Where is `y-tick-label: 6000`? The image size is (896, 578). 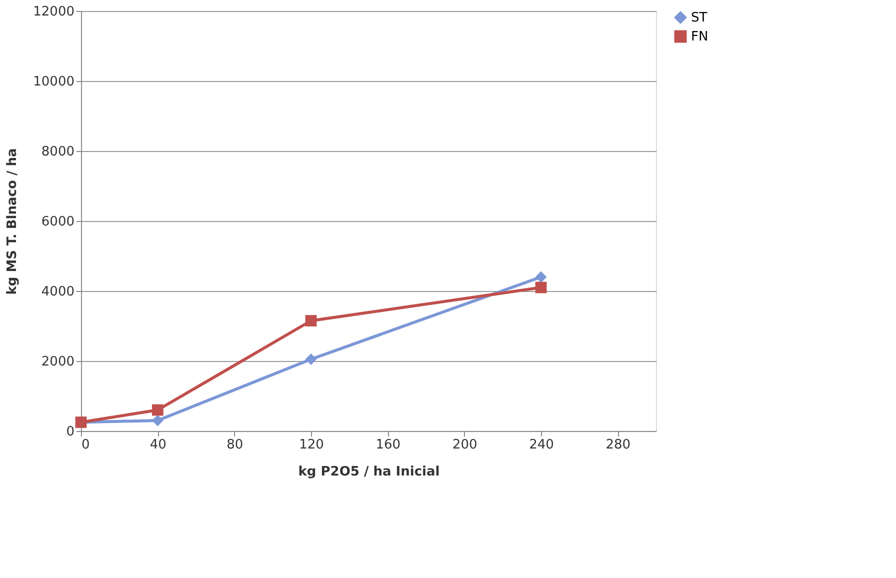 y-tick-label: 6000 is located at coordinates (57, 222).